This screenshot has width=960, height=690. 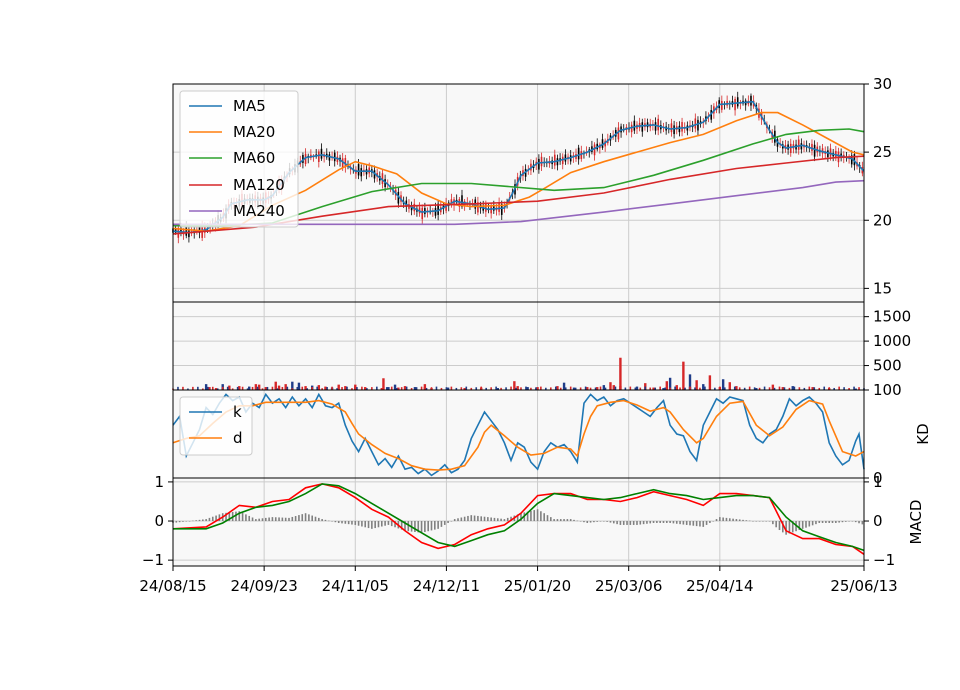 What do you see at coordinates (882, 288) in the screenshot?
I see `y-tick-label: 15` at bounding box center [882, 288].